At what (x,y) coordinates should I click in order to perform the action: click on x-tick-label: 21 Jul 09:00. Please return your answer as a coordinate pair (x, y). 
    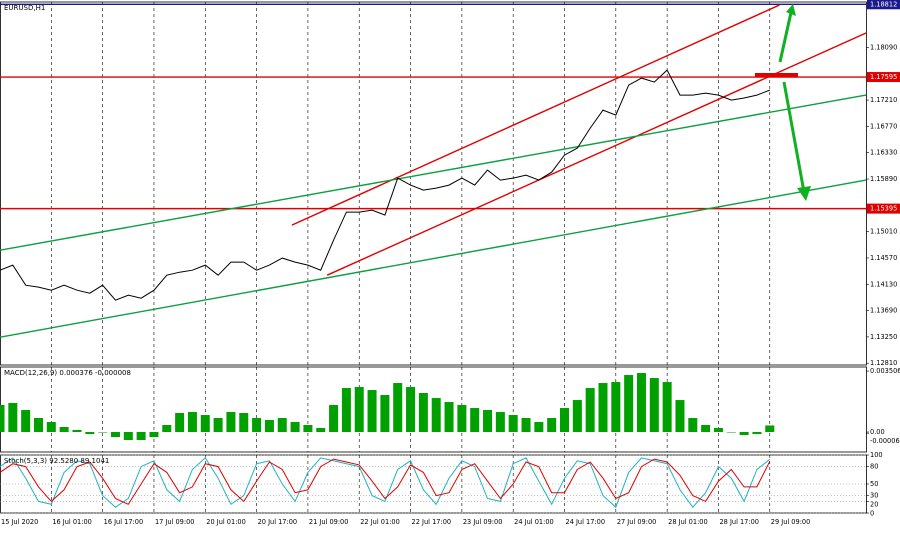
    Looking at the image, I should click on (329, 522).